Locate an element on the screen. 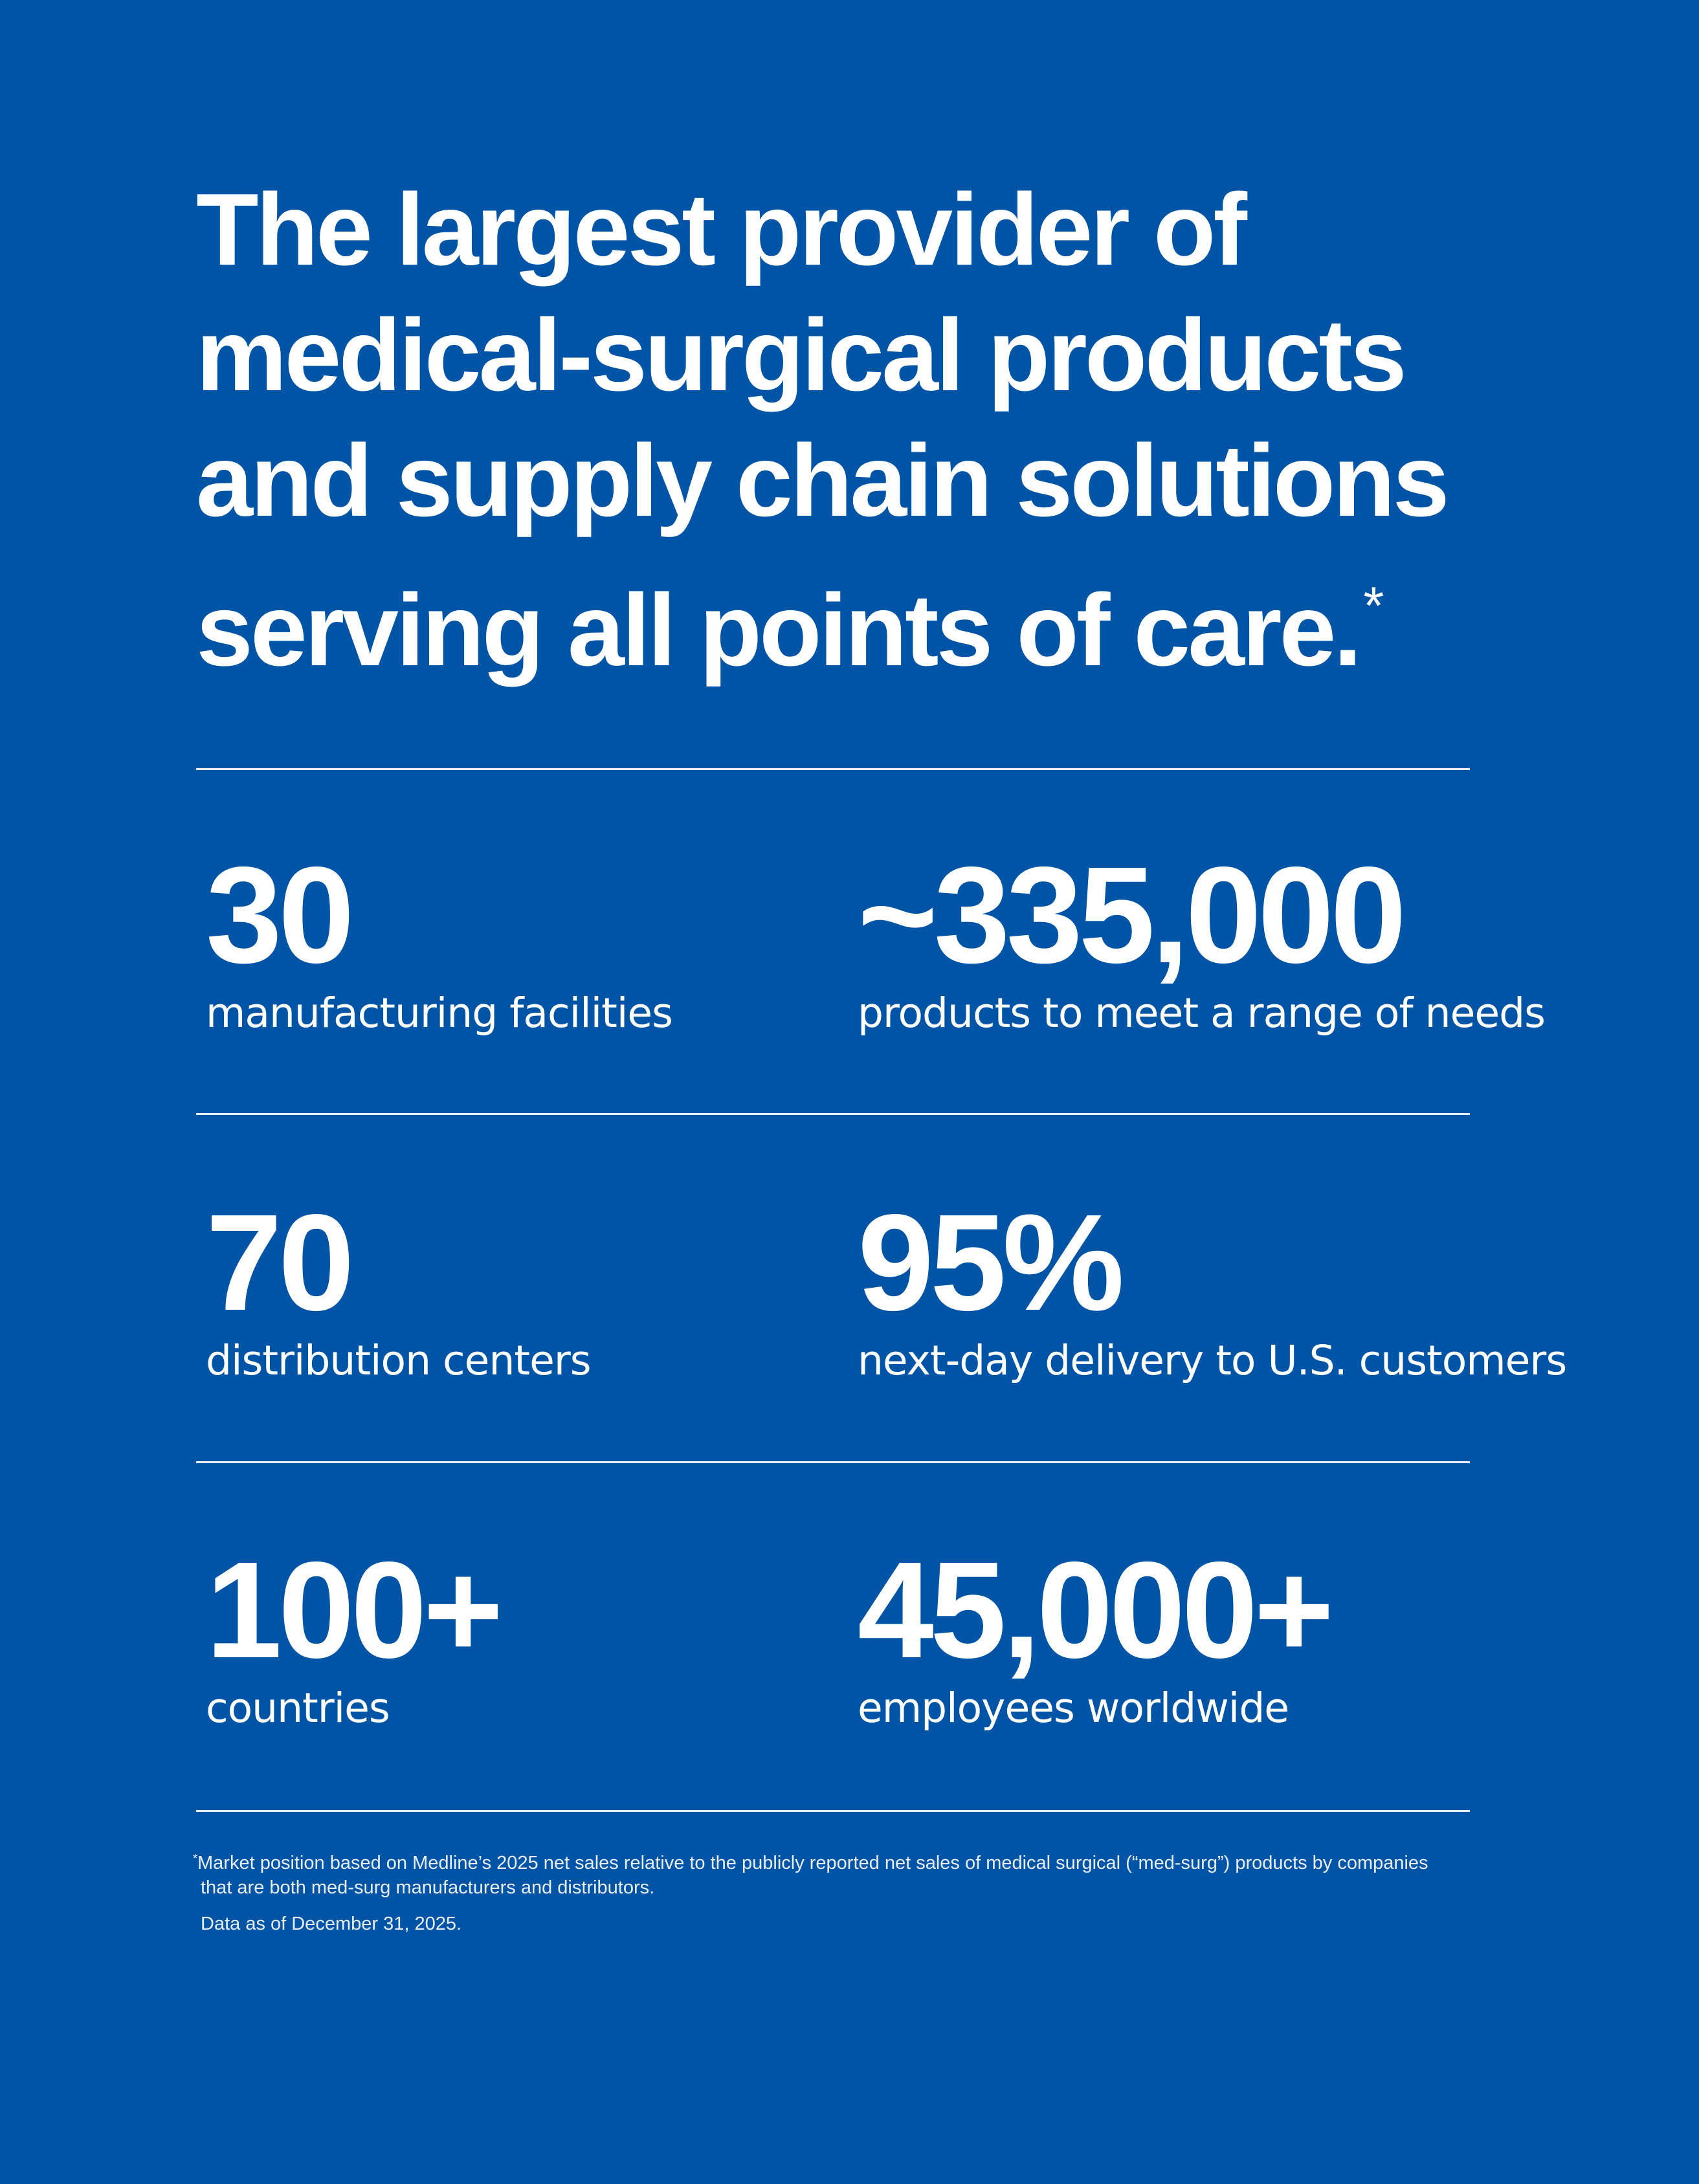 The height and width of the screenshot is (2184, 1699). stat-countries: 100+ countries is located at coordinates (355, 1634).